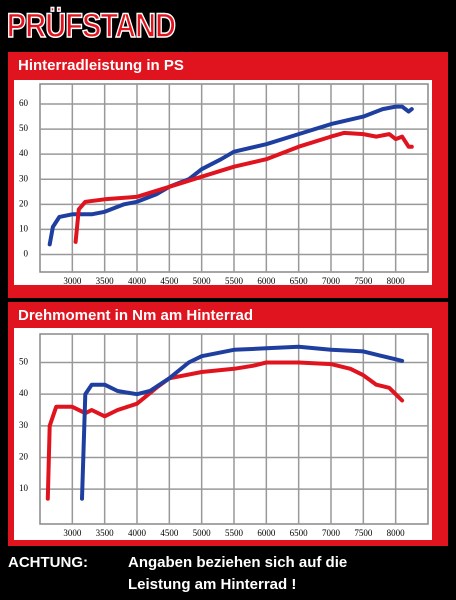  Describe the element at coordinates (212, 584) in the screenshot. I see `footer-line: Leistung am Hinterrad !` at that location.